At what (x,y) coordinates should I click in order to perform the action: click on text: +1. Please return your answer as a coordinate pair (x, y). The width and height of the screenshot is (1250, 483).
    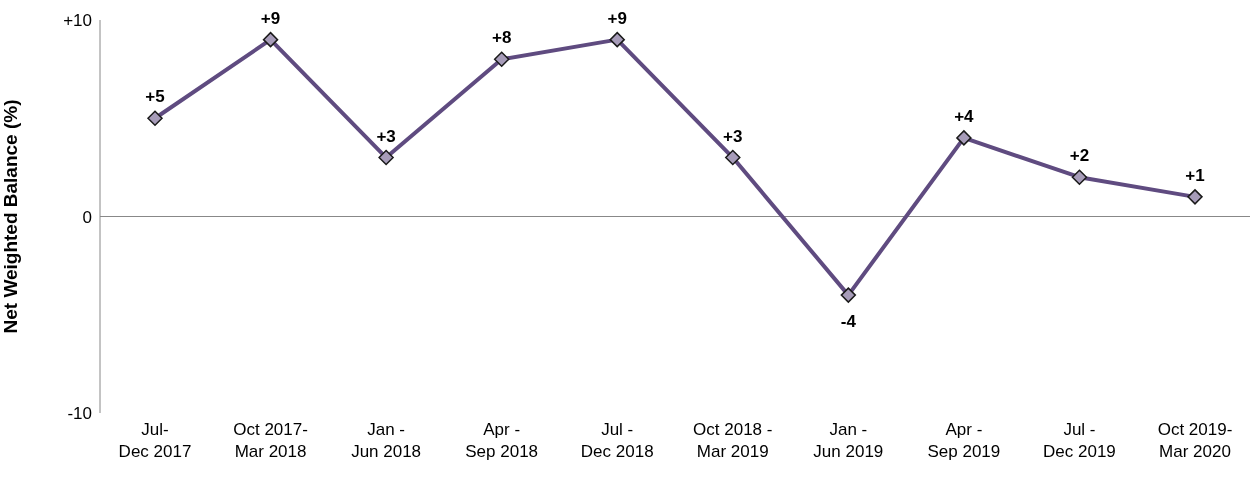
    Looking at the image, I should click on (1195, 175).